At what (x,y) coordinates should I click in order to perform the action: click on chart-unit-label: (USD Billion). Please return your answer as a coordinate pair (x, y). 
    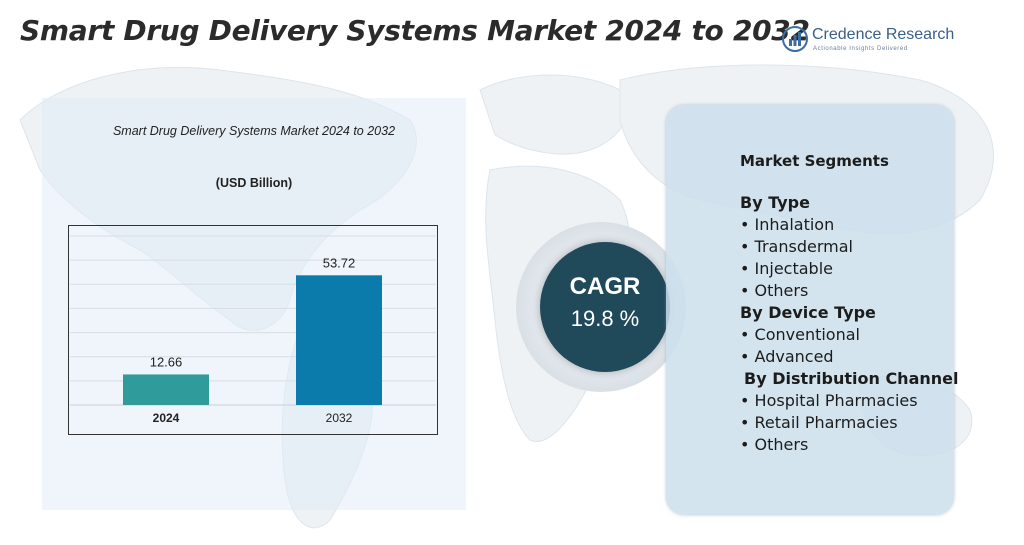
    Looking at the image, I should click on (254, 183).